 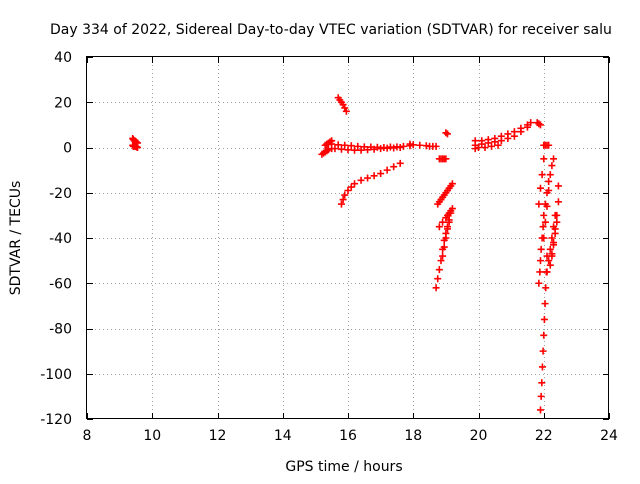 What do you see at coordinates (348, 436) in the screenshot?
I see `x-tick-label: 16` at bounding box center [348, 436].